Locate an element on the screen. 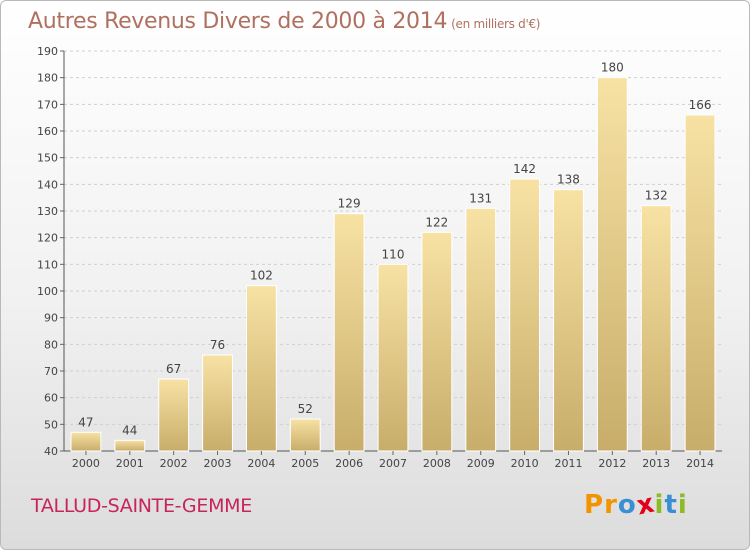 This screenshot has height=550, width=750. x-tick-label: 2011 is located at coordinates (568, 463).